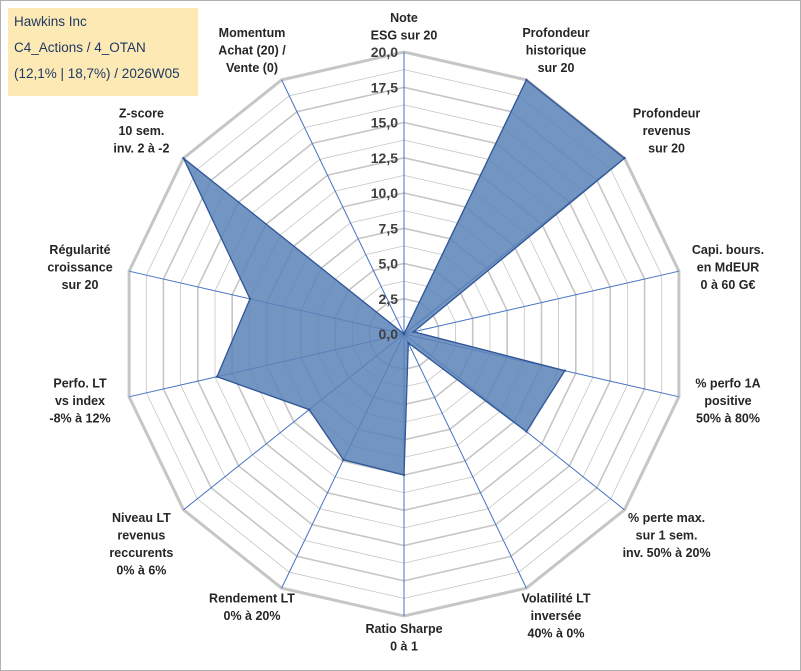  I want to click on axis-label-line: Niveau LT, so click(141, 518).